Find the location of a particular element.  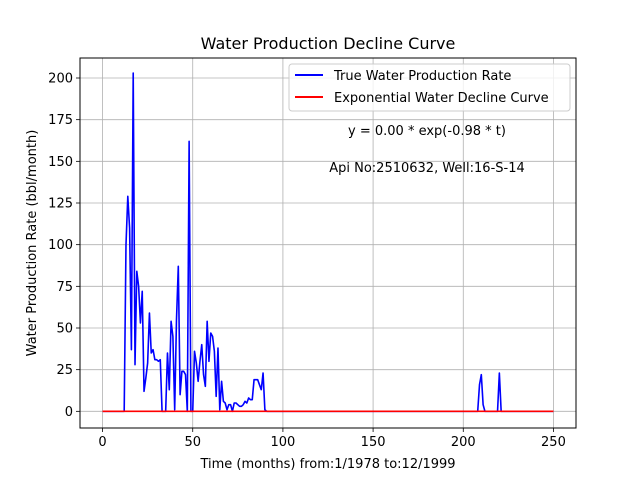

legend-box is located at coordinates (429, 87).